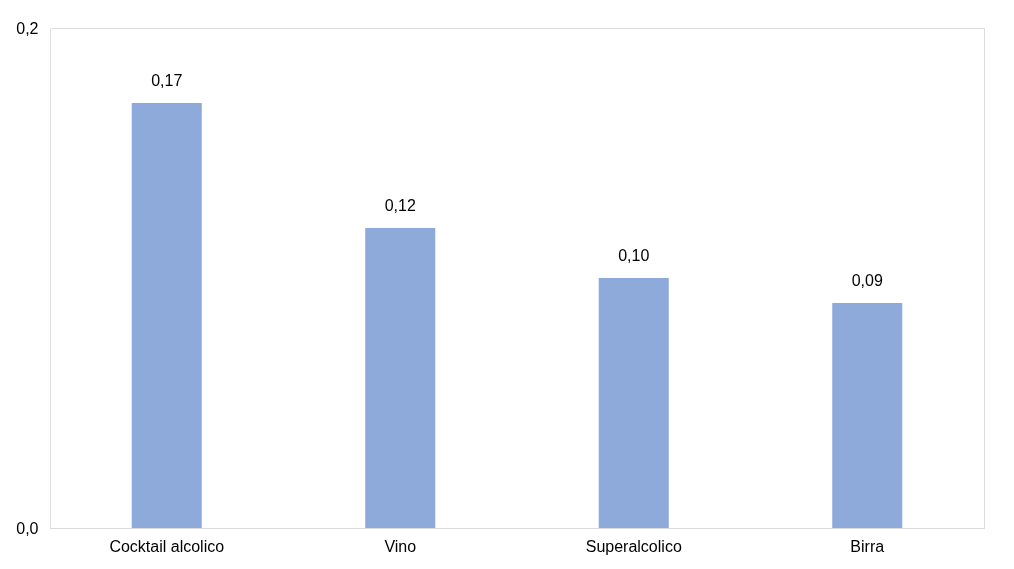 The height and width of the screenshot is (569, 1014). Describe the element at coordinates (633, 546) in the screenshot. I see `x-tick-label: Superalcolico` at that location.